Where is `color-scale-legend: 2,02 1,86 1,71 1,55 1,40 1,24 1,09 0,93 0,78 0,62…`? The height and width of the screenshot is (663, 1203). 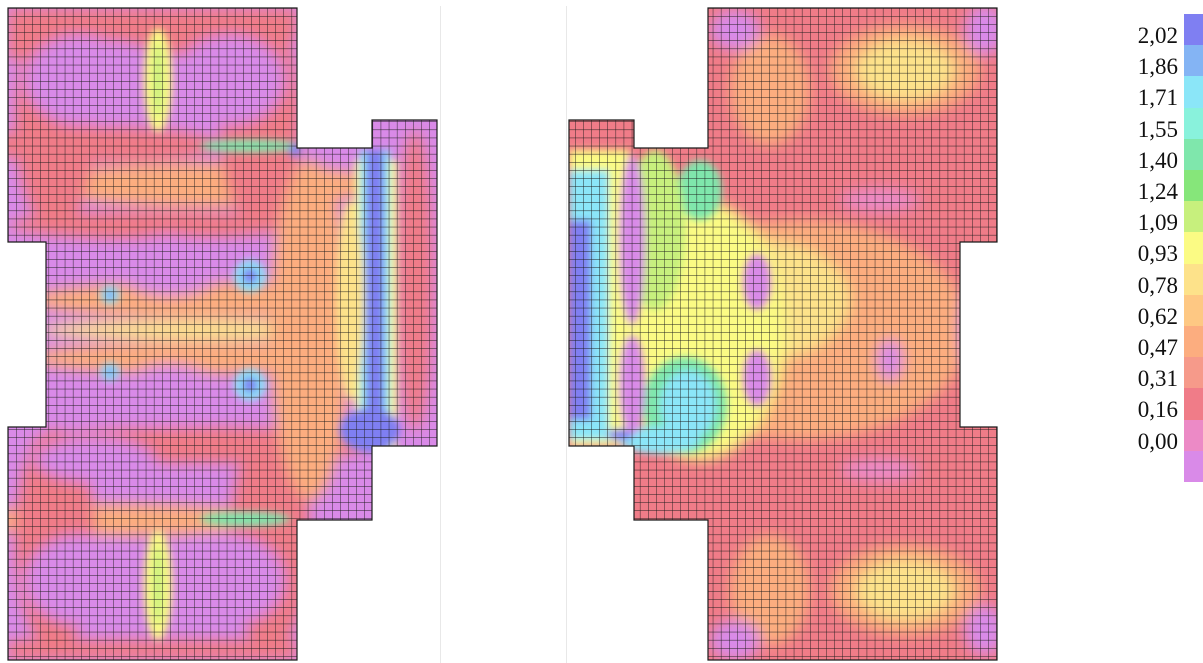
color-scale-legend: 2,02 1,86 1,71 1,55 1,40 1,24 1,09 0,93 0,78 0,62… is located at coordinates (1150, 338).